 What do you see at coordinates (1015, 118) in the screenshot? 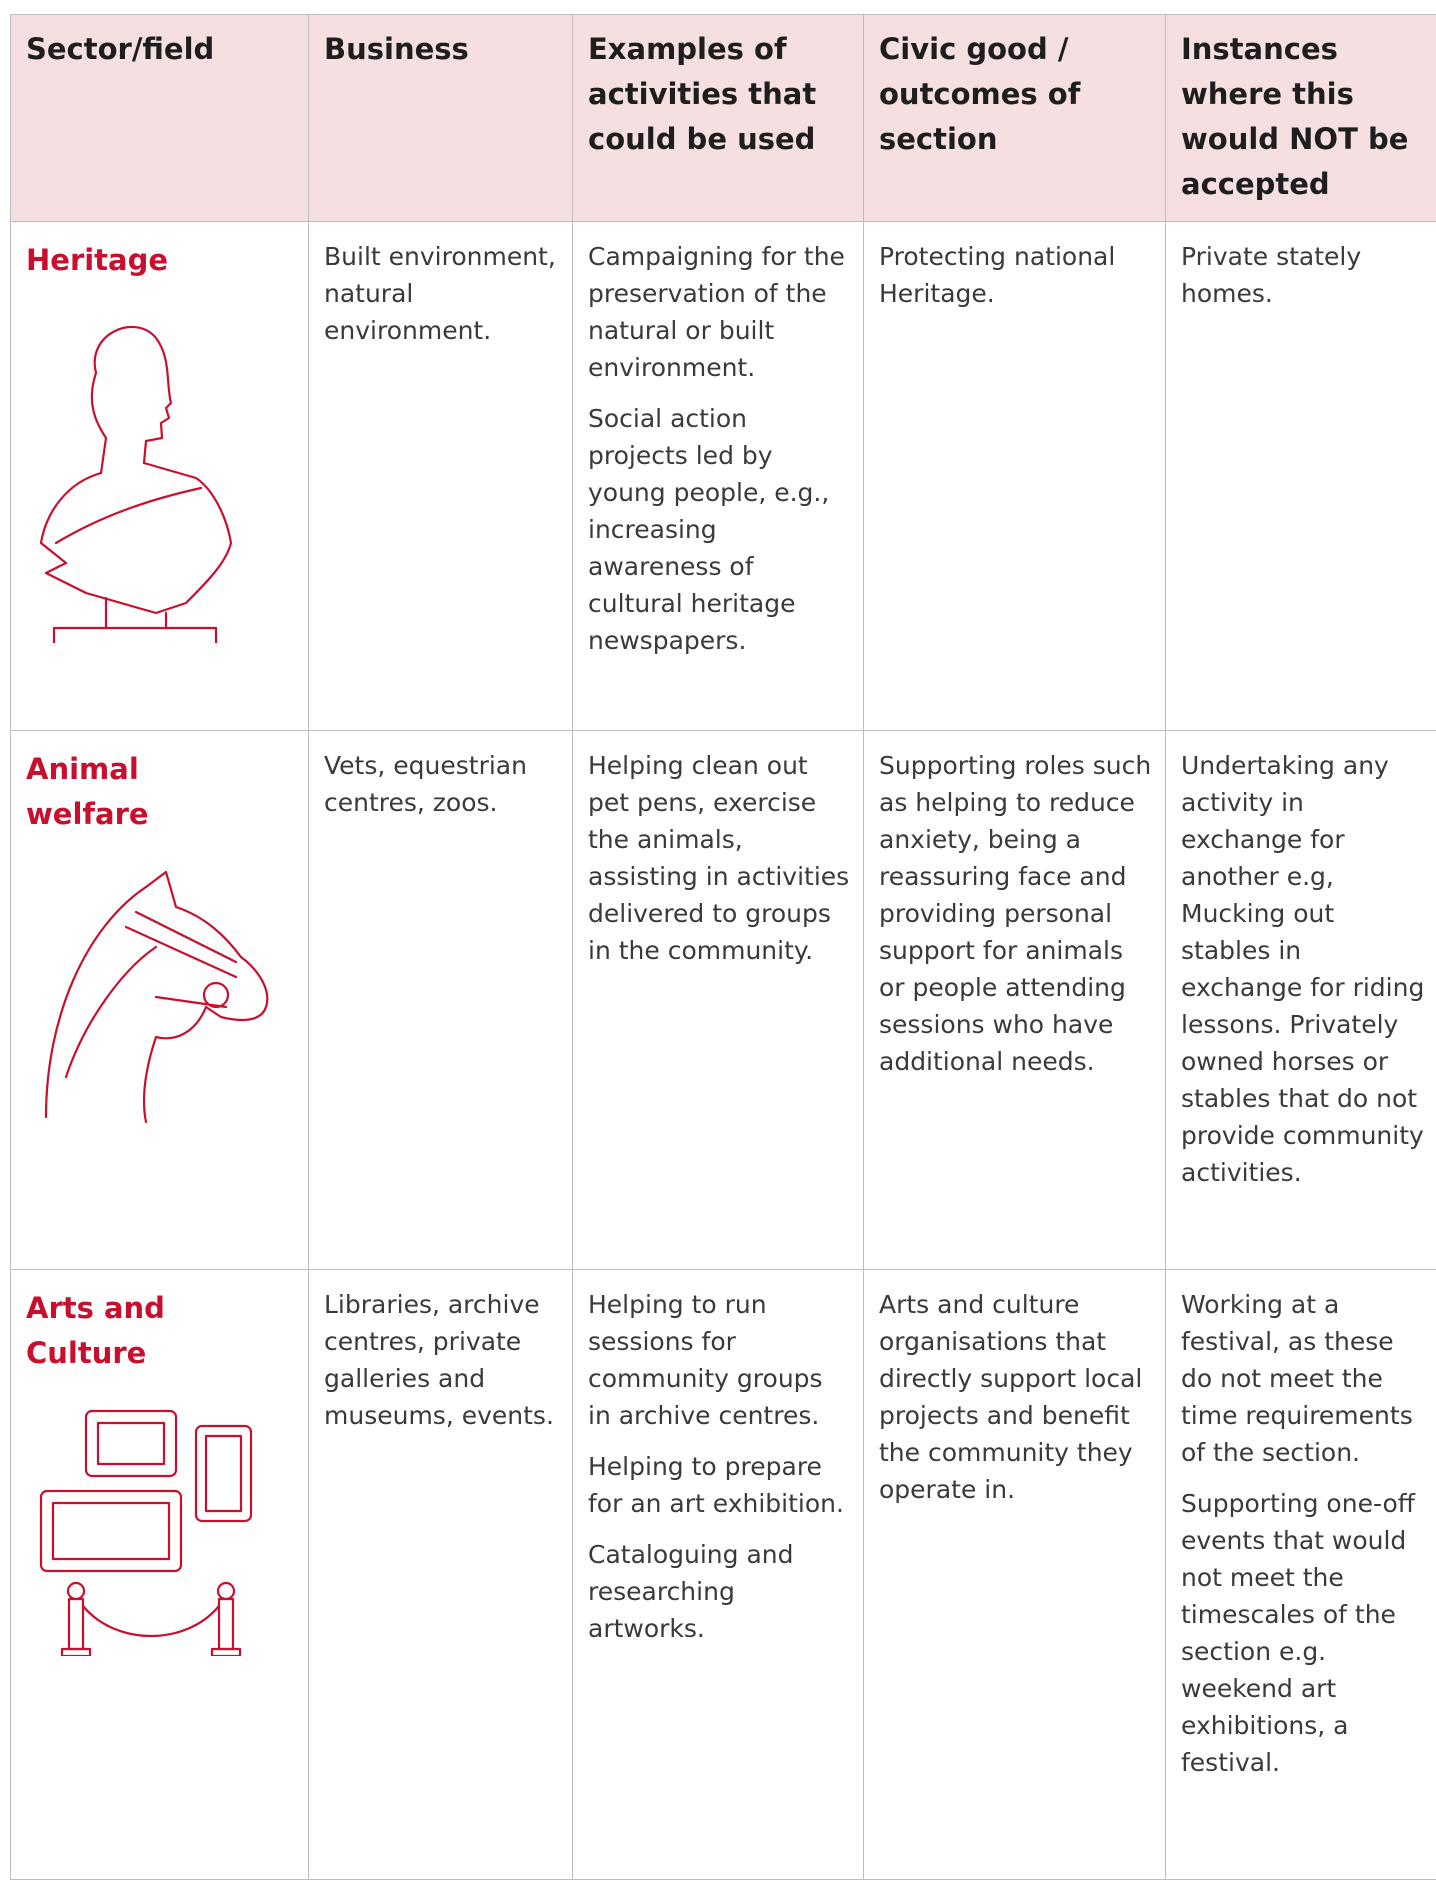
I see `column-header: Civic good / outcomes of section` at bounding box center [1015, 118].